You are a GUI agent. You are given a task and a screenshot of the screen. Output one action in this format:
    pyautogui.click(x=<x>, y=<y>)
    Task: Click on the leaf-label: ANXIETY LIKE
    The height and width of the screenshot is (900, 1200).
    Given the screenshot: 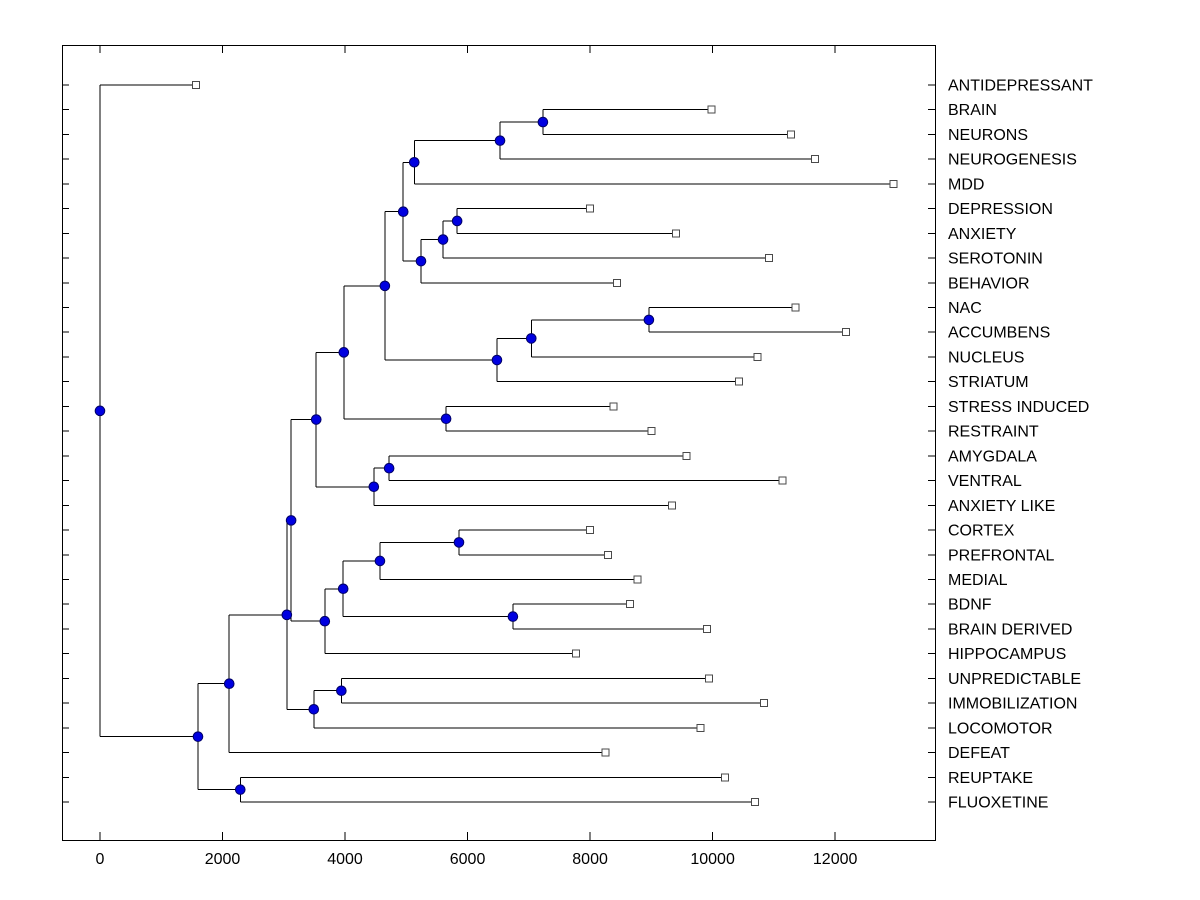 What is the action you would take?
    pyautogui.click(x=1001, y=506)
    